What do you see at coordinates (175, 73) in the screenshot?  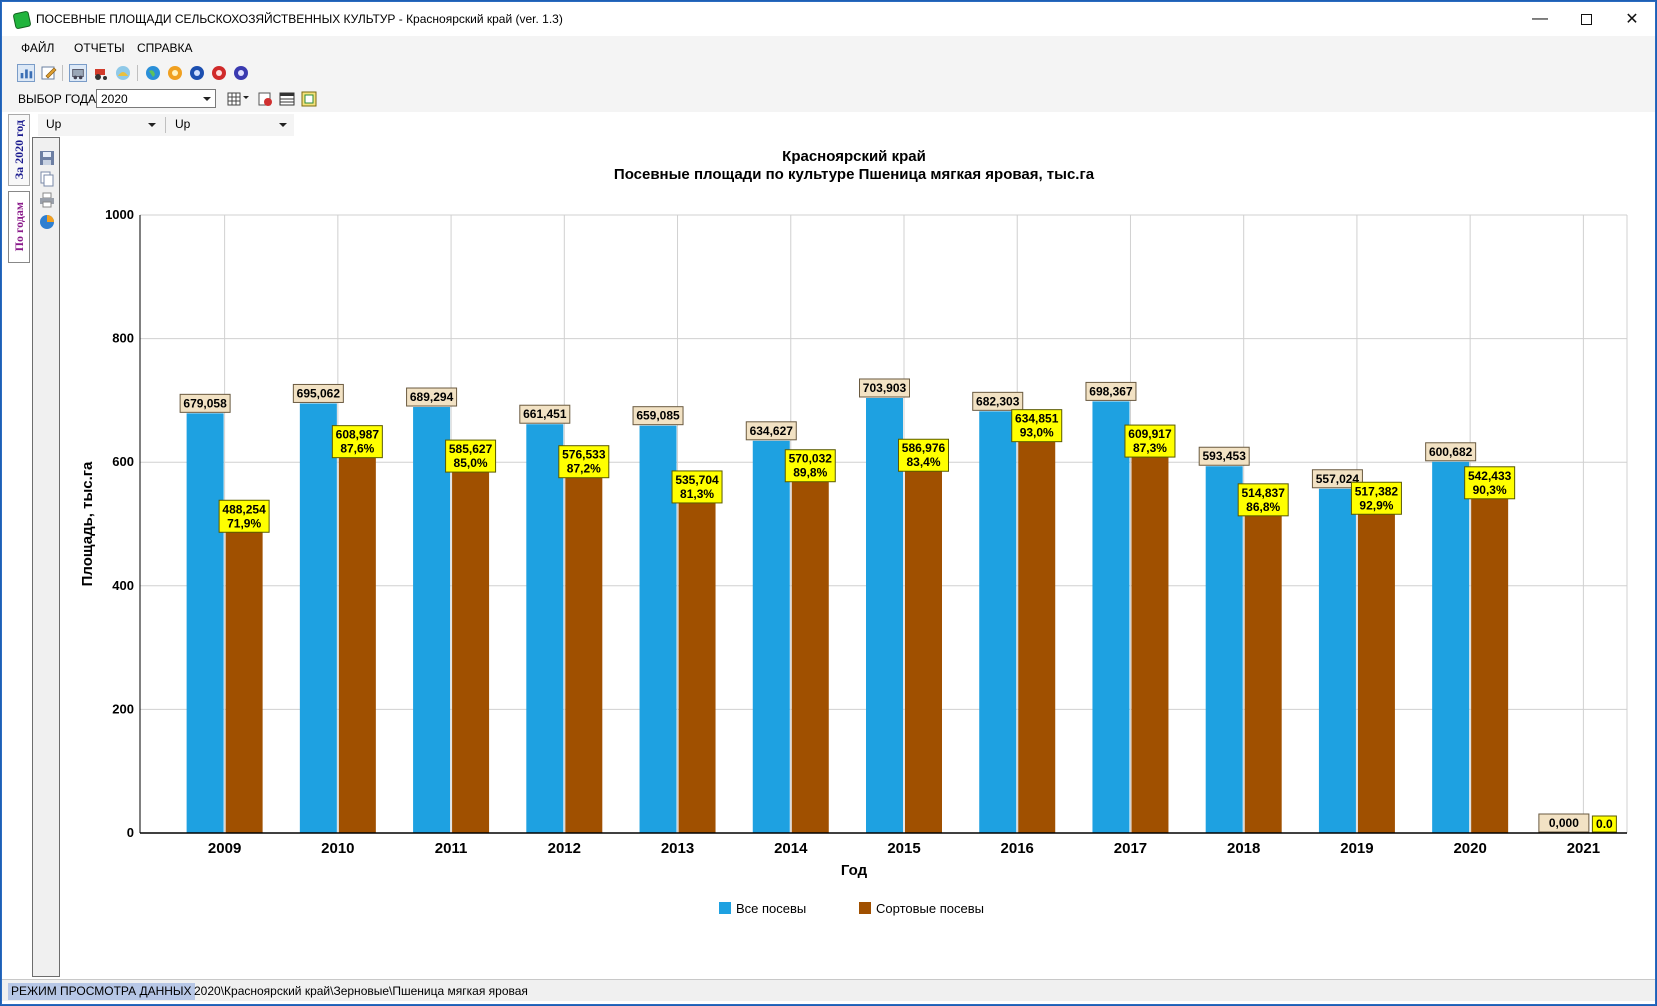 I see `emblem-orange-icon` at bounding box center [175, 73].